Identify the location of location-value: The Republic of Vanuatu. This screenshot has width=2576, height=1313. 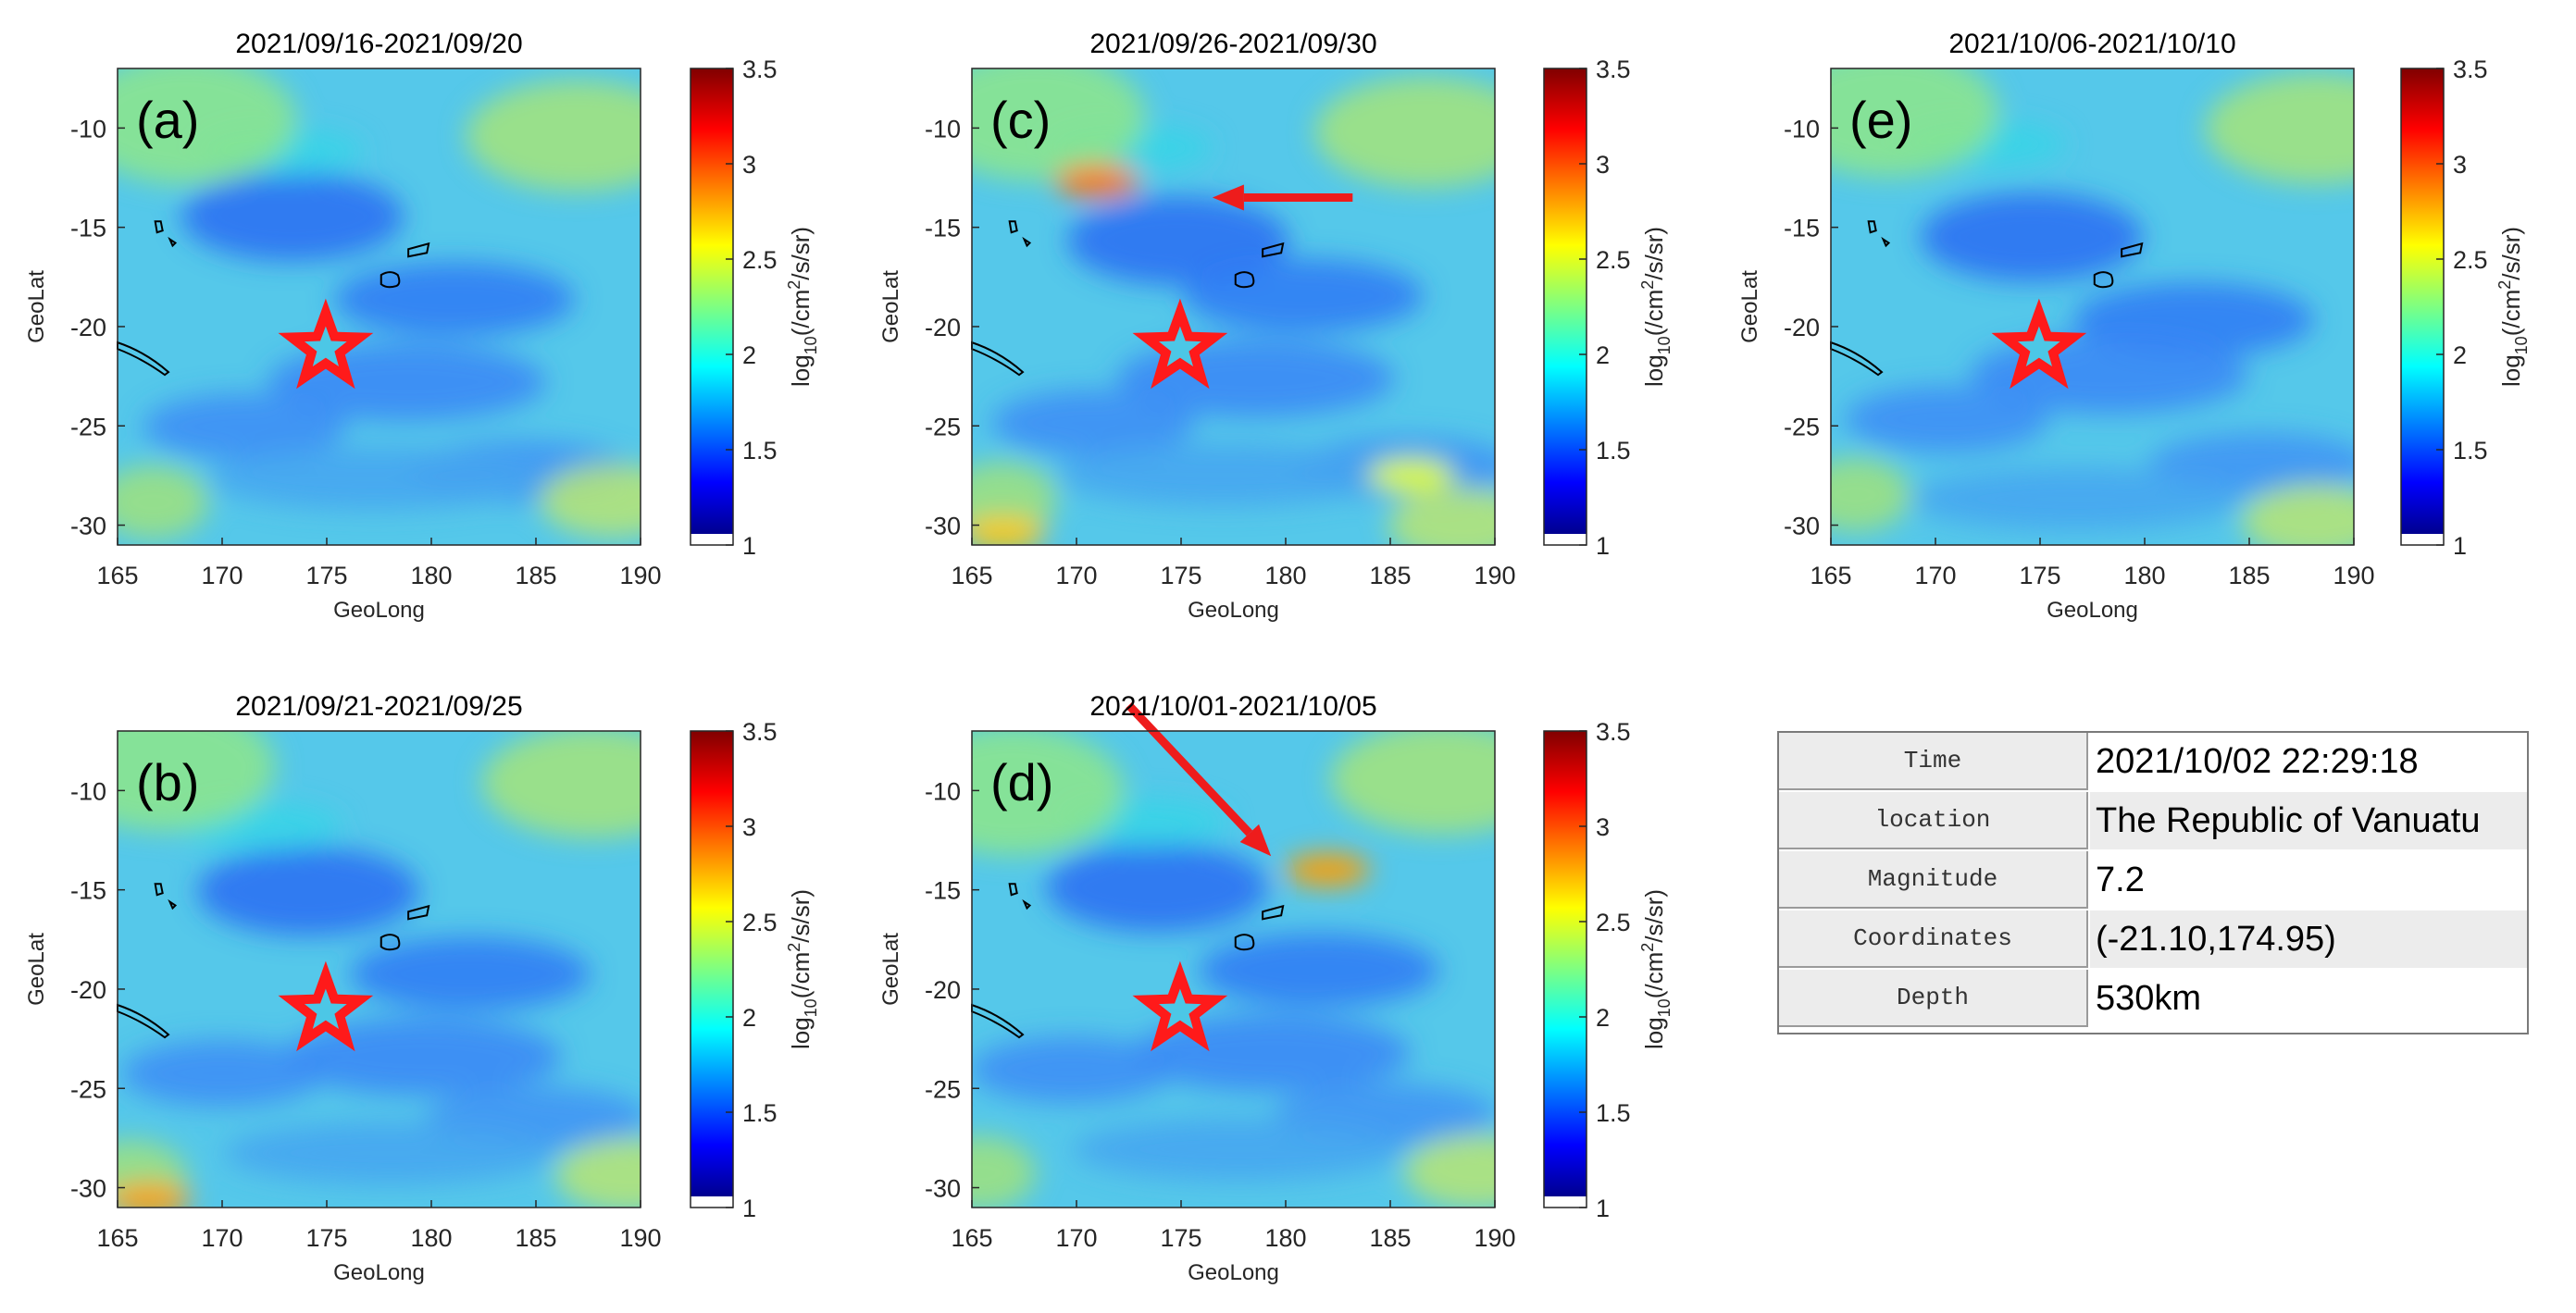
(2308, 820).